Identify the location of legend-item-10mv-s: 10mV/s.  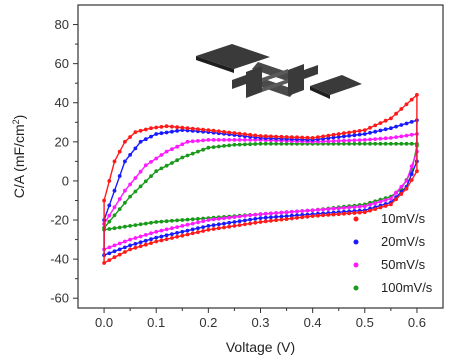
(389, 218).